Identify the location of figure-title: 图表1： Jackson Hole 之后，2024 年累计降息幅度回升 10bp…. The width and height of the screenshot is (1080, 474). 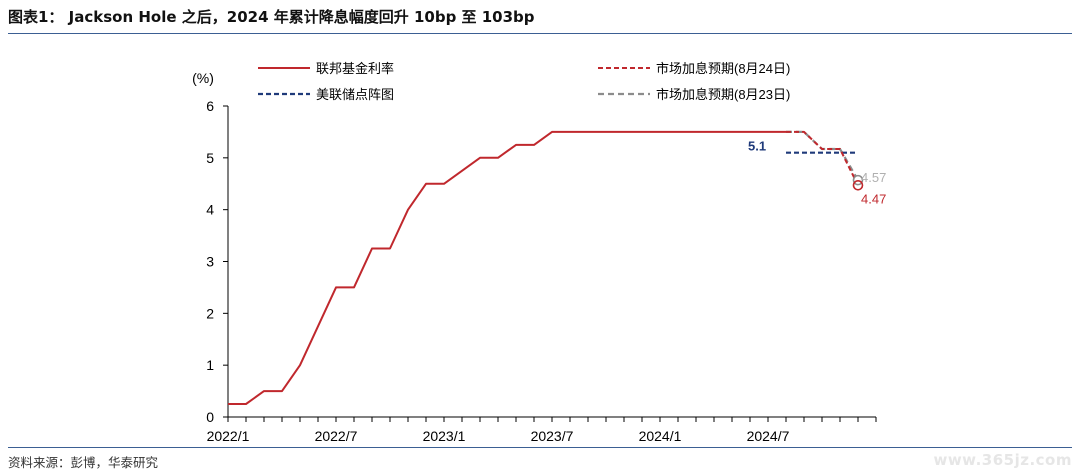
(271, 17).